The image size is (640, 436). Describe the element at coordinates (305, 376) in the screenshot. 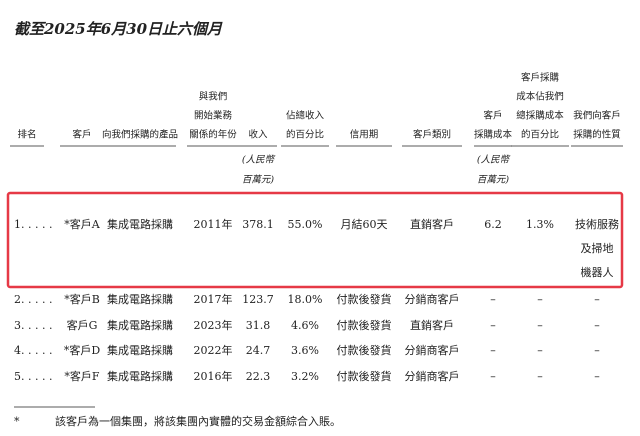

I see `cell-text: 3.2%` at that location.